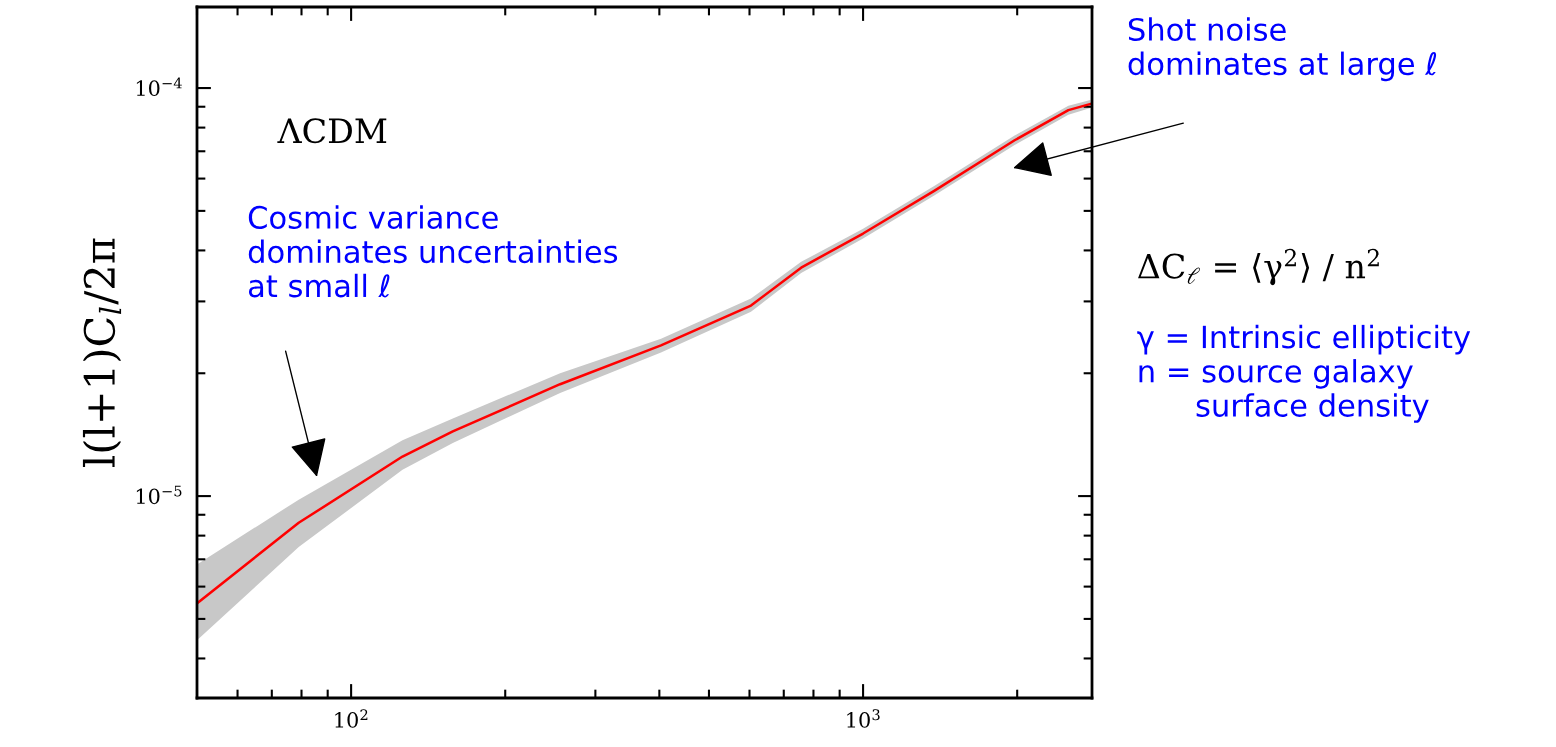 The height and width of the screenshot is (747, 1556). Describe the element at coordinates (159, 495) in the screenshot. I see `y-tick-label: 10$^{−5}$` at that location.